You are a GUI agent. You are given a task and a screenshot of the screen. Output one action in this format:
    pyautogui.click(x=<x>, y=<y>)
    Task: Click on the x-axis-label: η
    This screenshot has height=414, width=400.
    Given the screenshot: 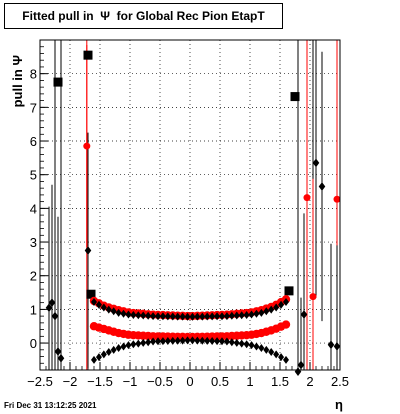 What is the action you would take?
    pyautogui.click(x=339, y=404)
    